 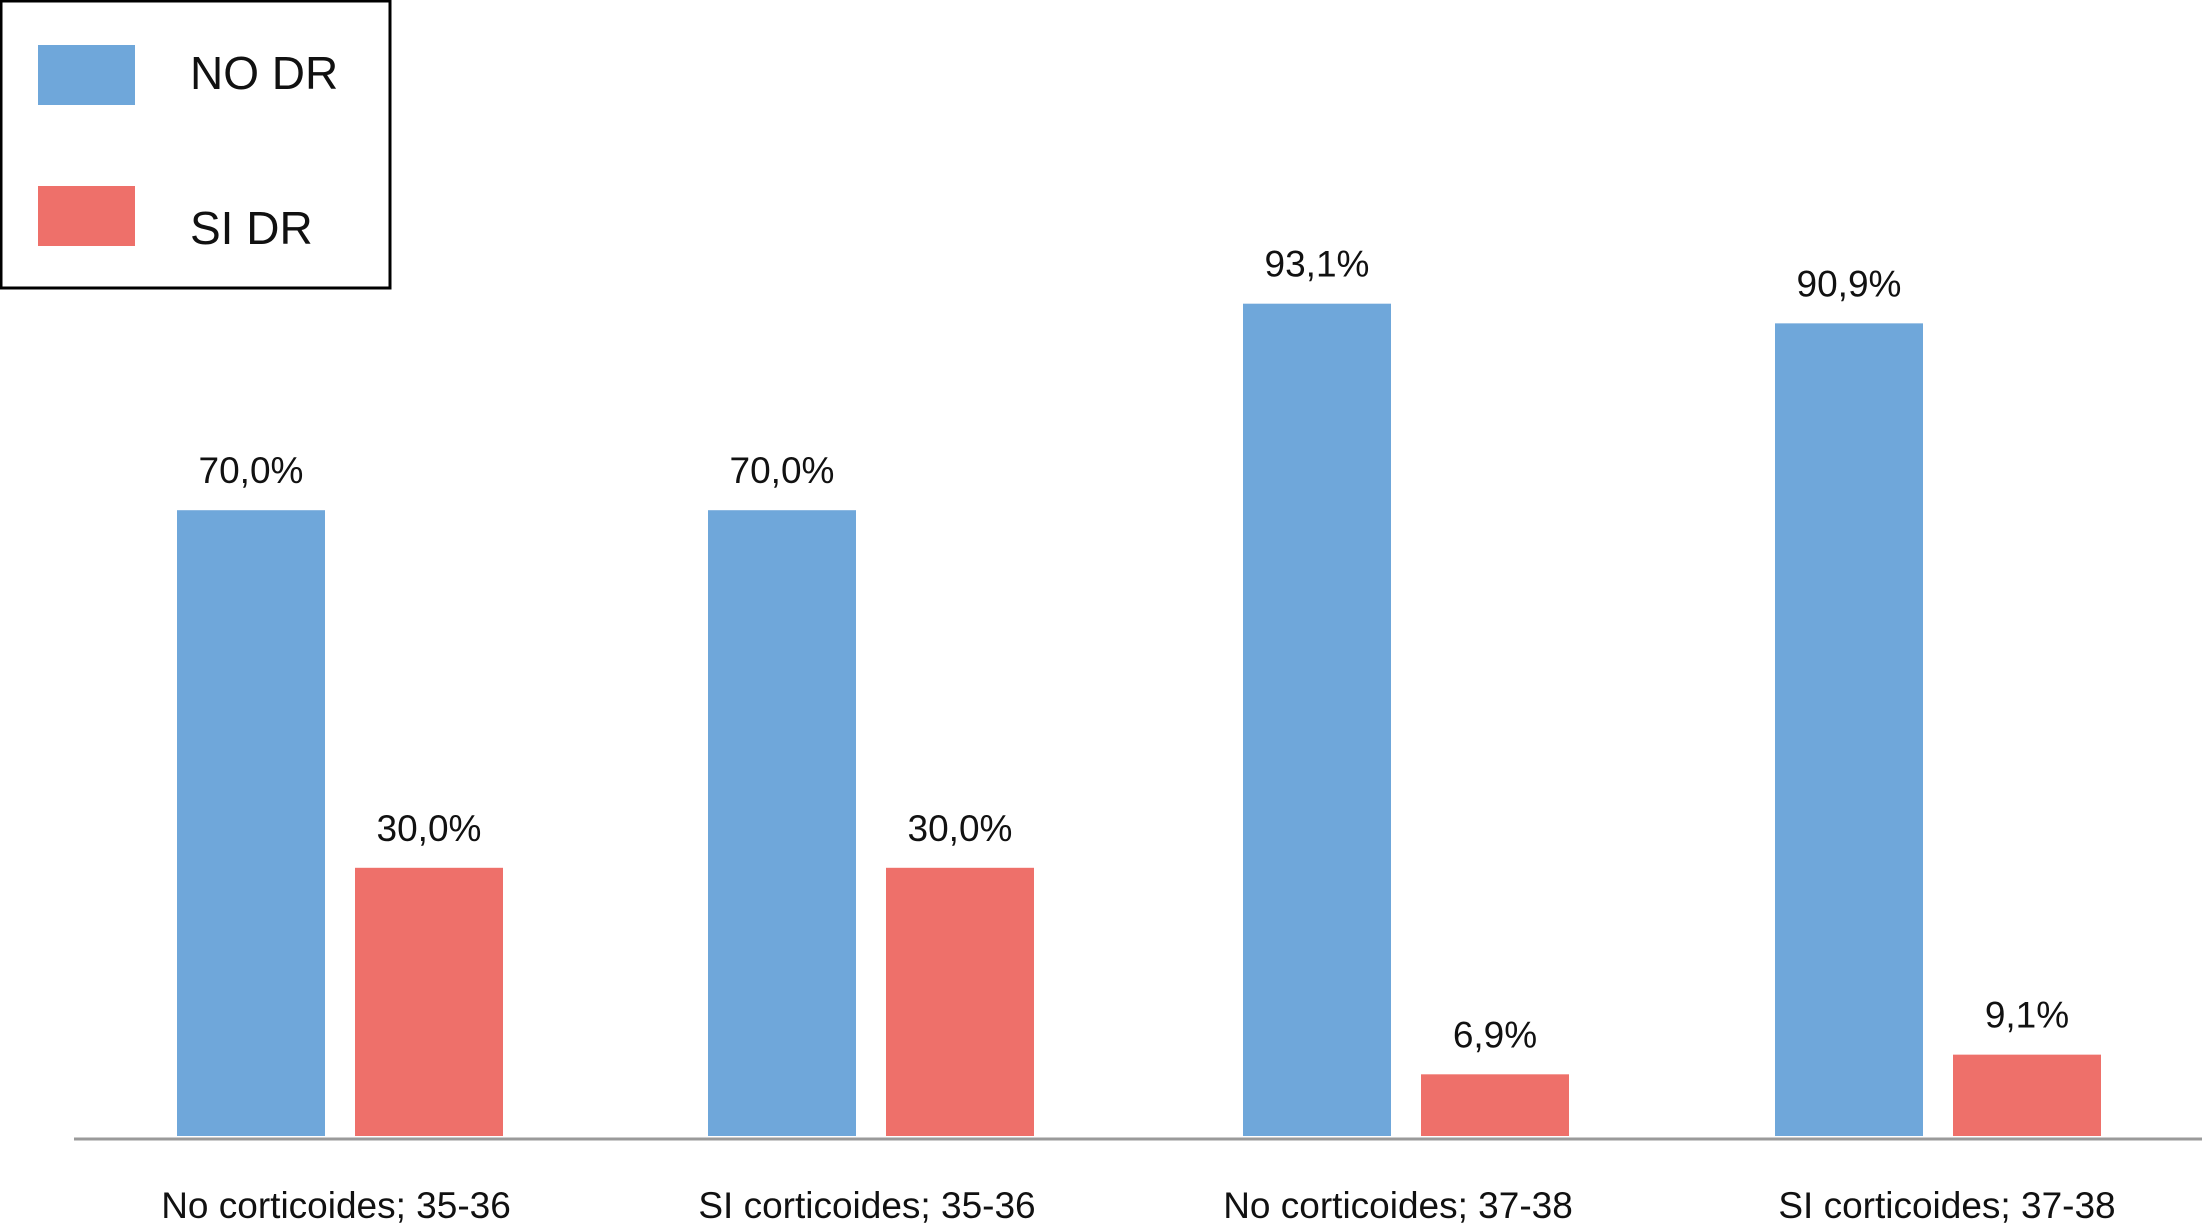 What do you see at coordinates (251, 470) in the screenshot?
I see `value-label-no-dr-1: 70,0%` at bounding box center [251, 470].